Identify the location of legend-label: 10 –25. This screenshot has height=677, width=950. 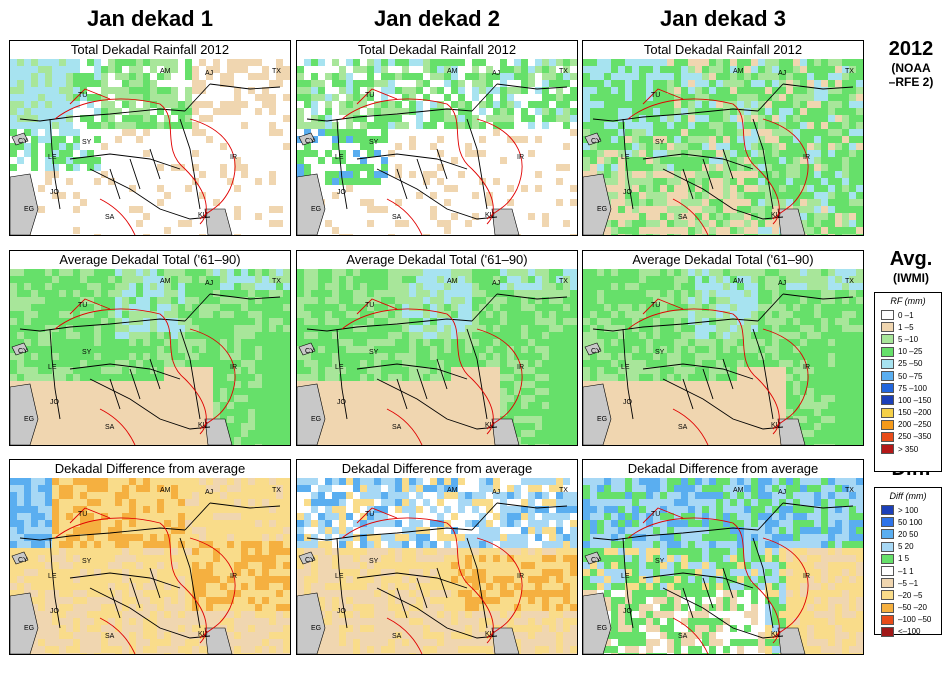
(910, 352).